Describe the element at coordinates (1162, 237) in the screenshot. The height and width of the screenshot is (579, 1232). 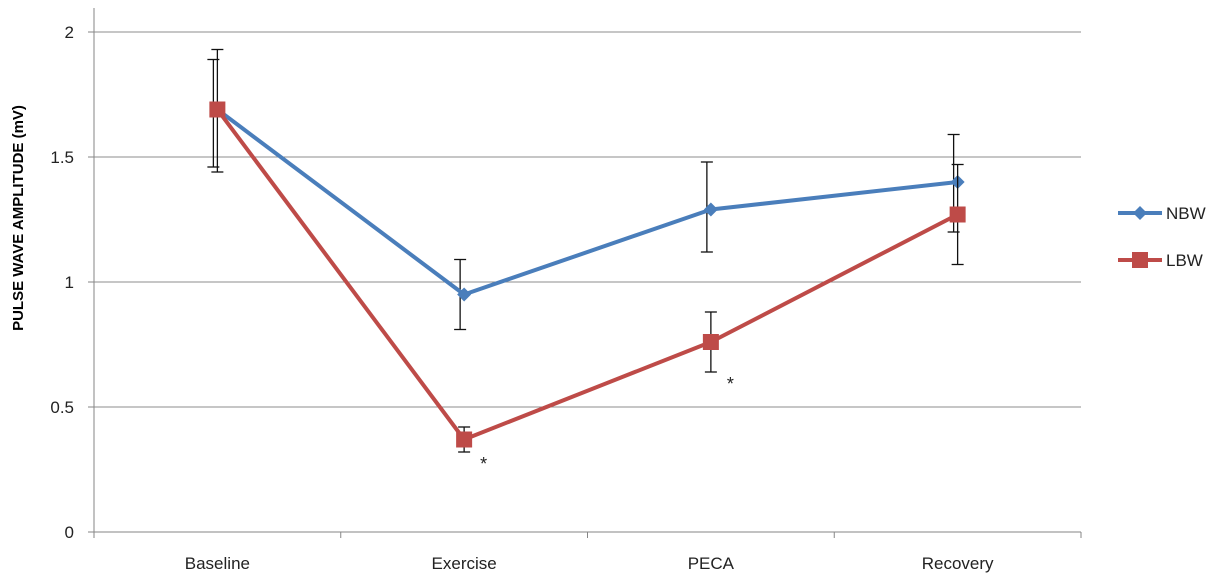
I see `legend: NBW LBW` at that location.